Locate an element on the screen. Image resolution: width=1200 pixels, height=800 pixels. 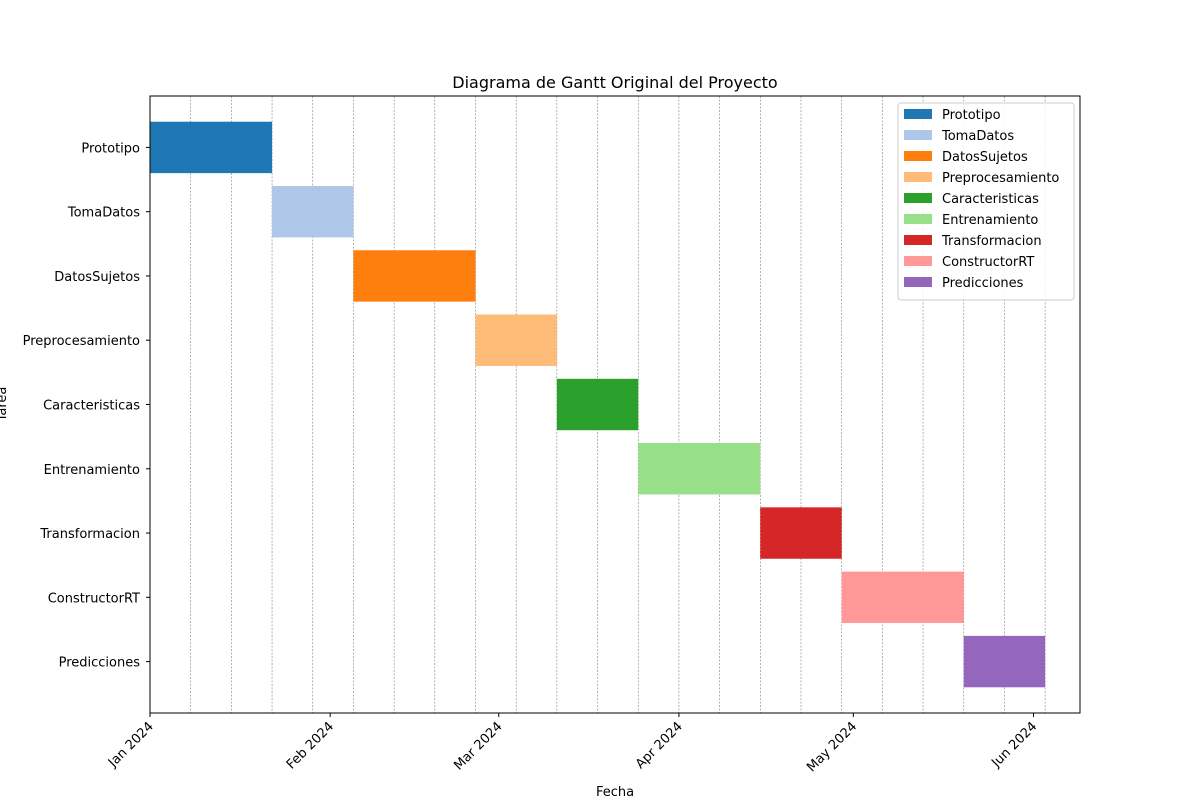
y-tick-label: ConstructorRT is located at coordinates (94, 598).